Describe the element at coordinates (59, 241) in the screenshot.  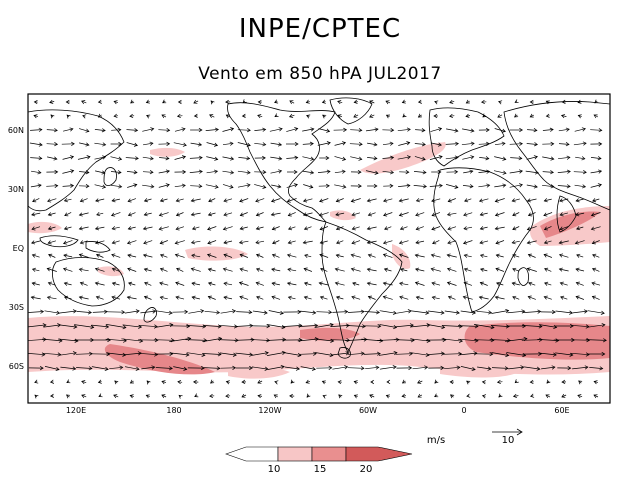
I see `coast-indonesia` at that location.